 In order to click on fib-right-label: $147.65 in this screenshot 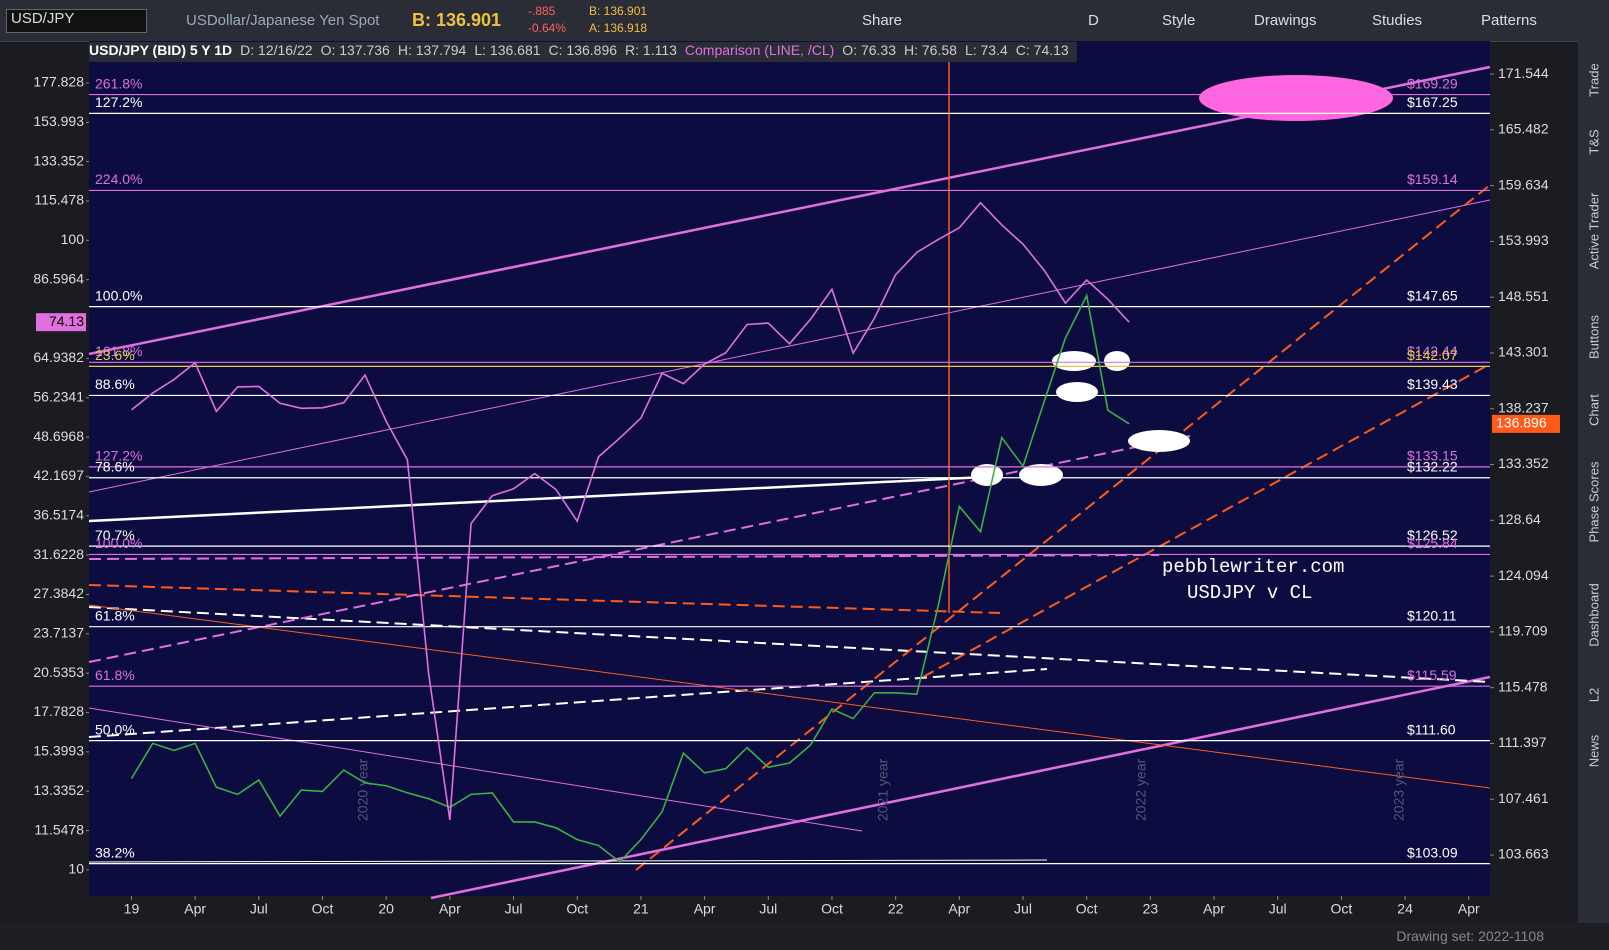, I will do `click(1432, 295)`.